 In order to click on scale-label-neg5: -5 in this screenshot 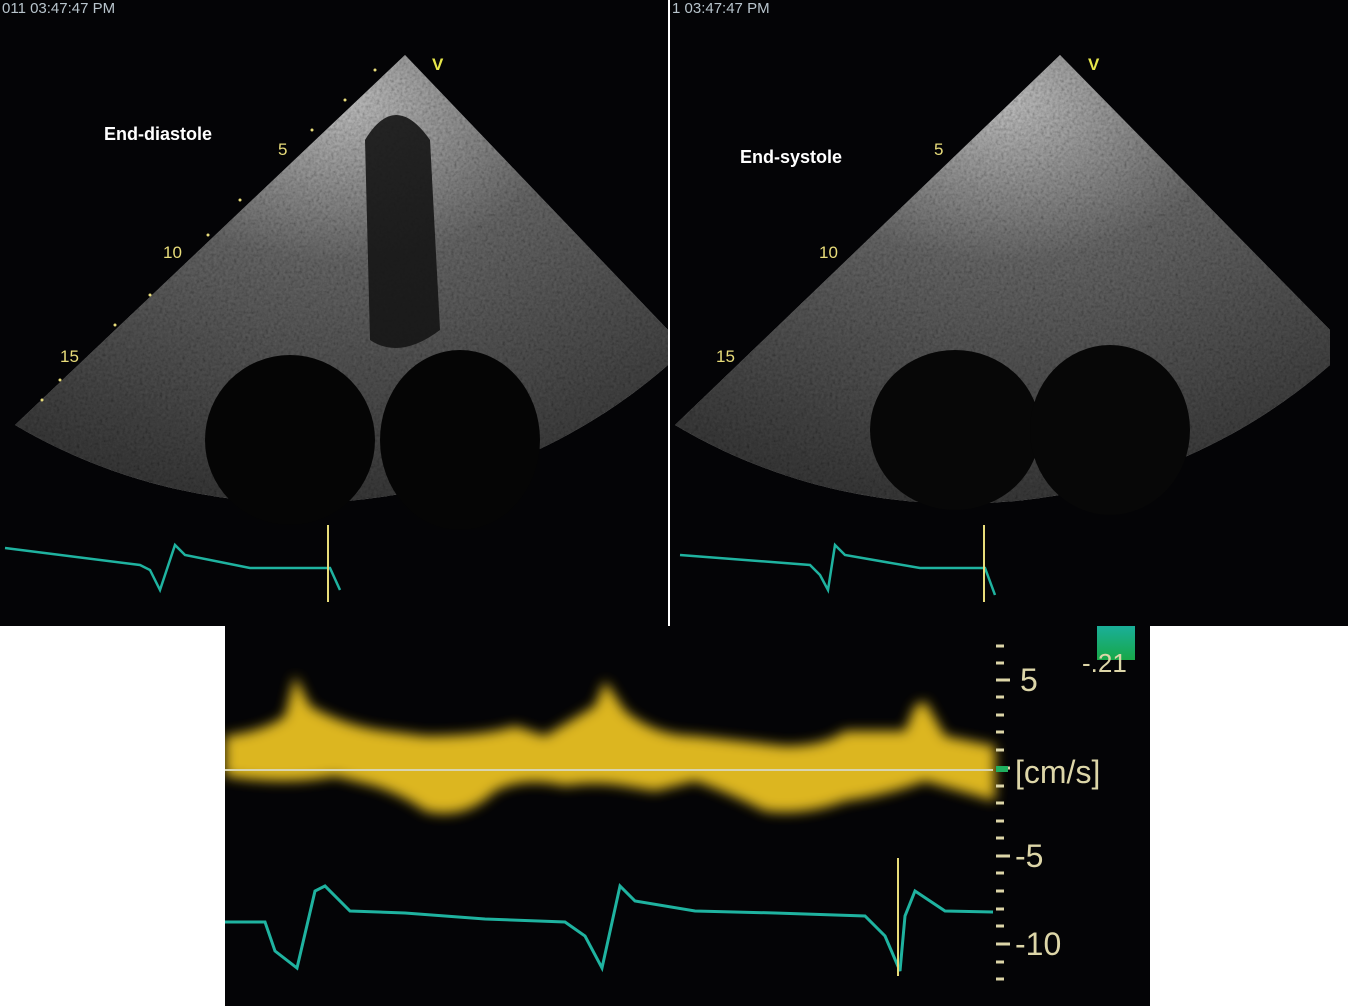, I will do `click(1029, 856)`.